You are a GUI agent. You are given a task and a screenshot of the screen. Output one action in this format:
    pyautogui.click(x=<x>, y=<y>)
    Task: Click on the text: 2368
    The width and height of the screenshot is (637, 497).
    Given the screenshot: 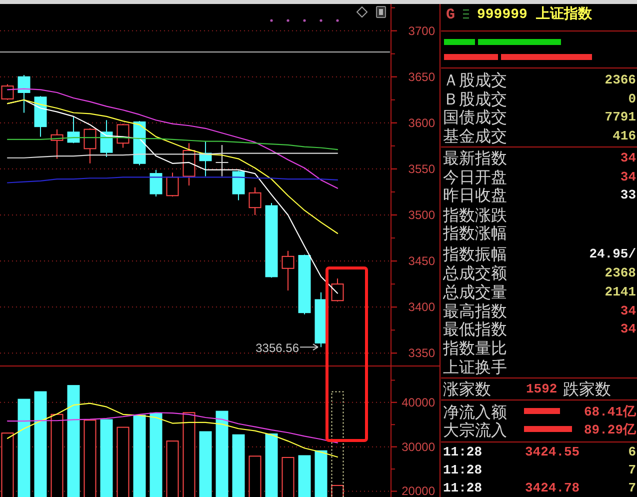 What is the action you would take?
    pyautogui.click(x=620, y=273)
    